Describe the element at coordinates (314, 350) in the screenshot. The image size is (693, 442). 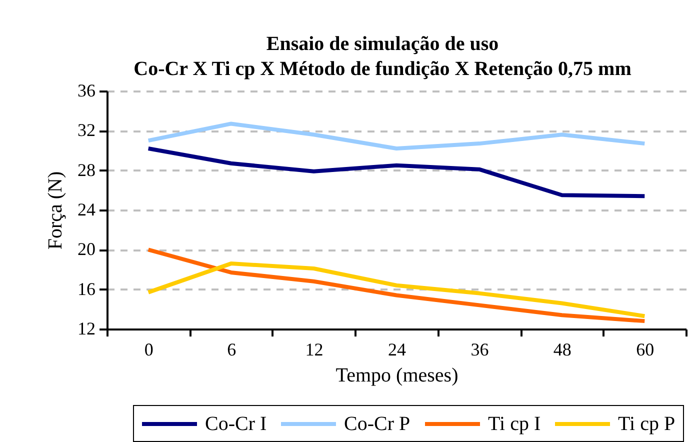
I see `x-tick-label: 12` at that location.